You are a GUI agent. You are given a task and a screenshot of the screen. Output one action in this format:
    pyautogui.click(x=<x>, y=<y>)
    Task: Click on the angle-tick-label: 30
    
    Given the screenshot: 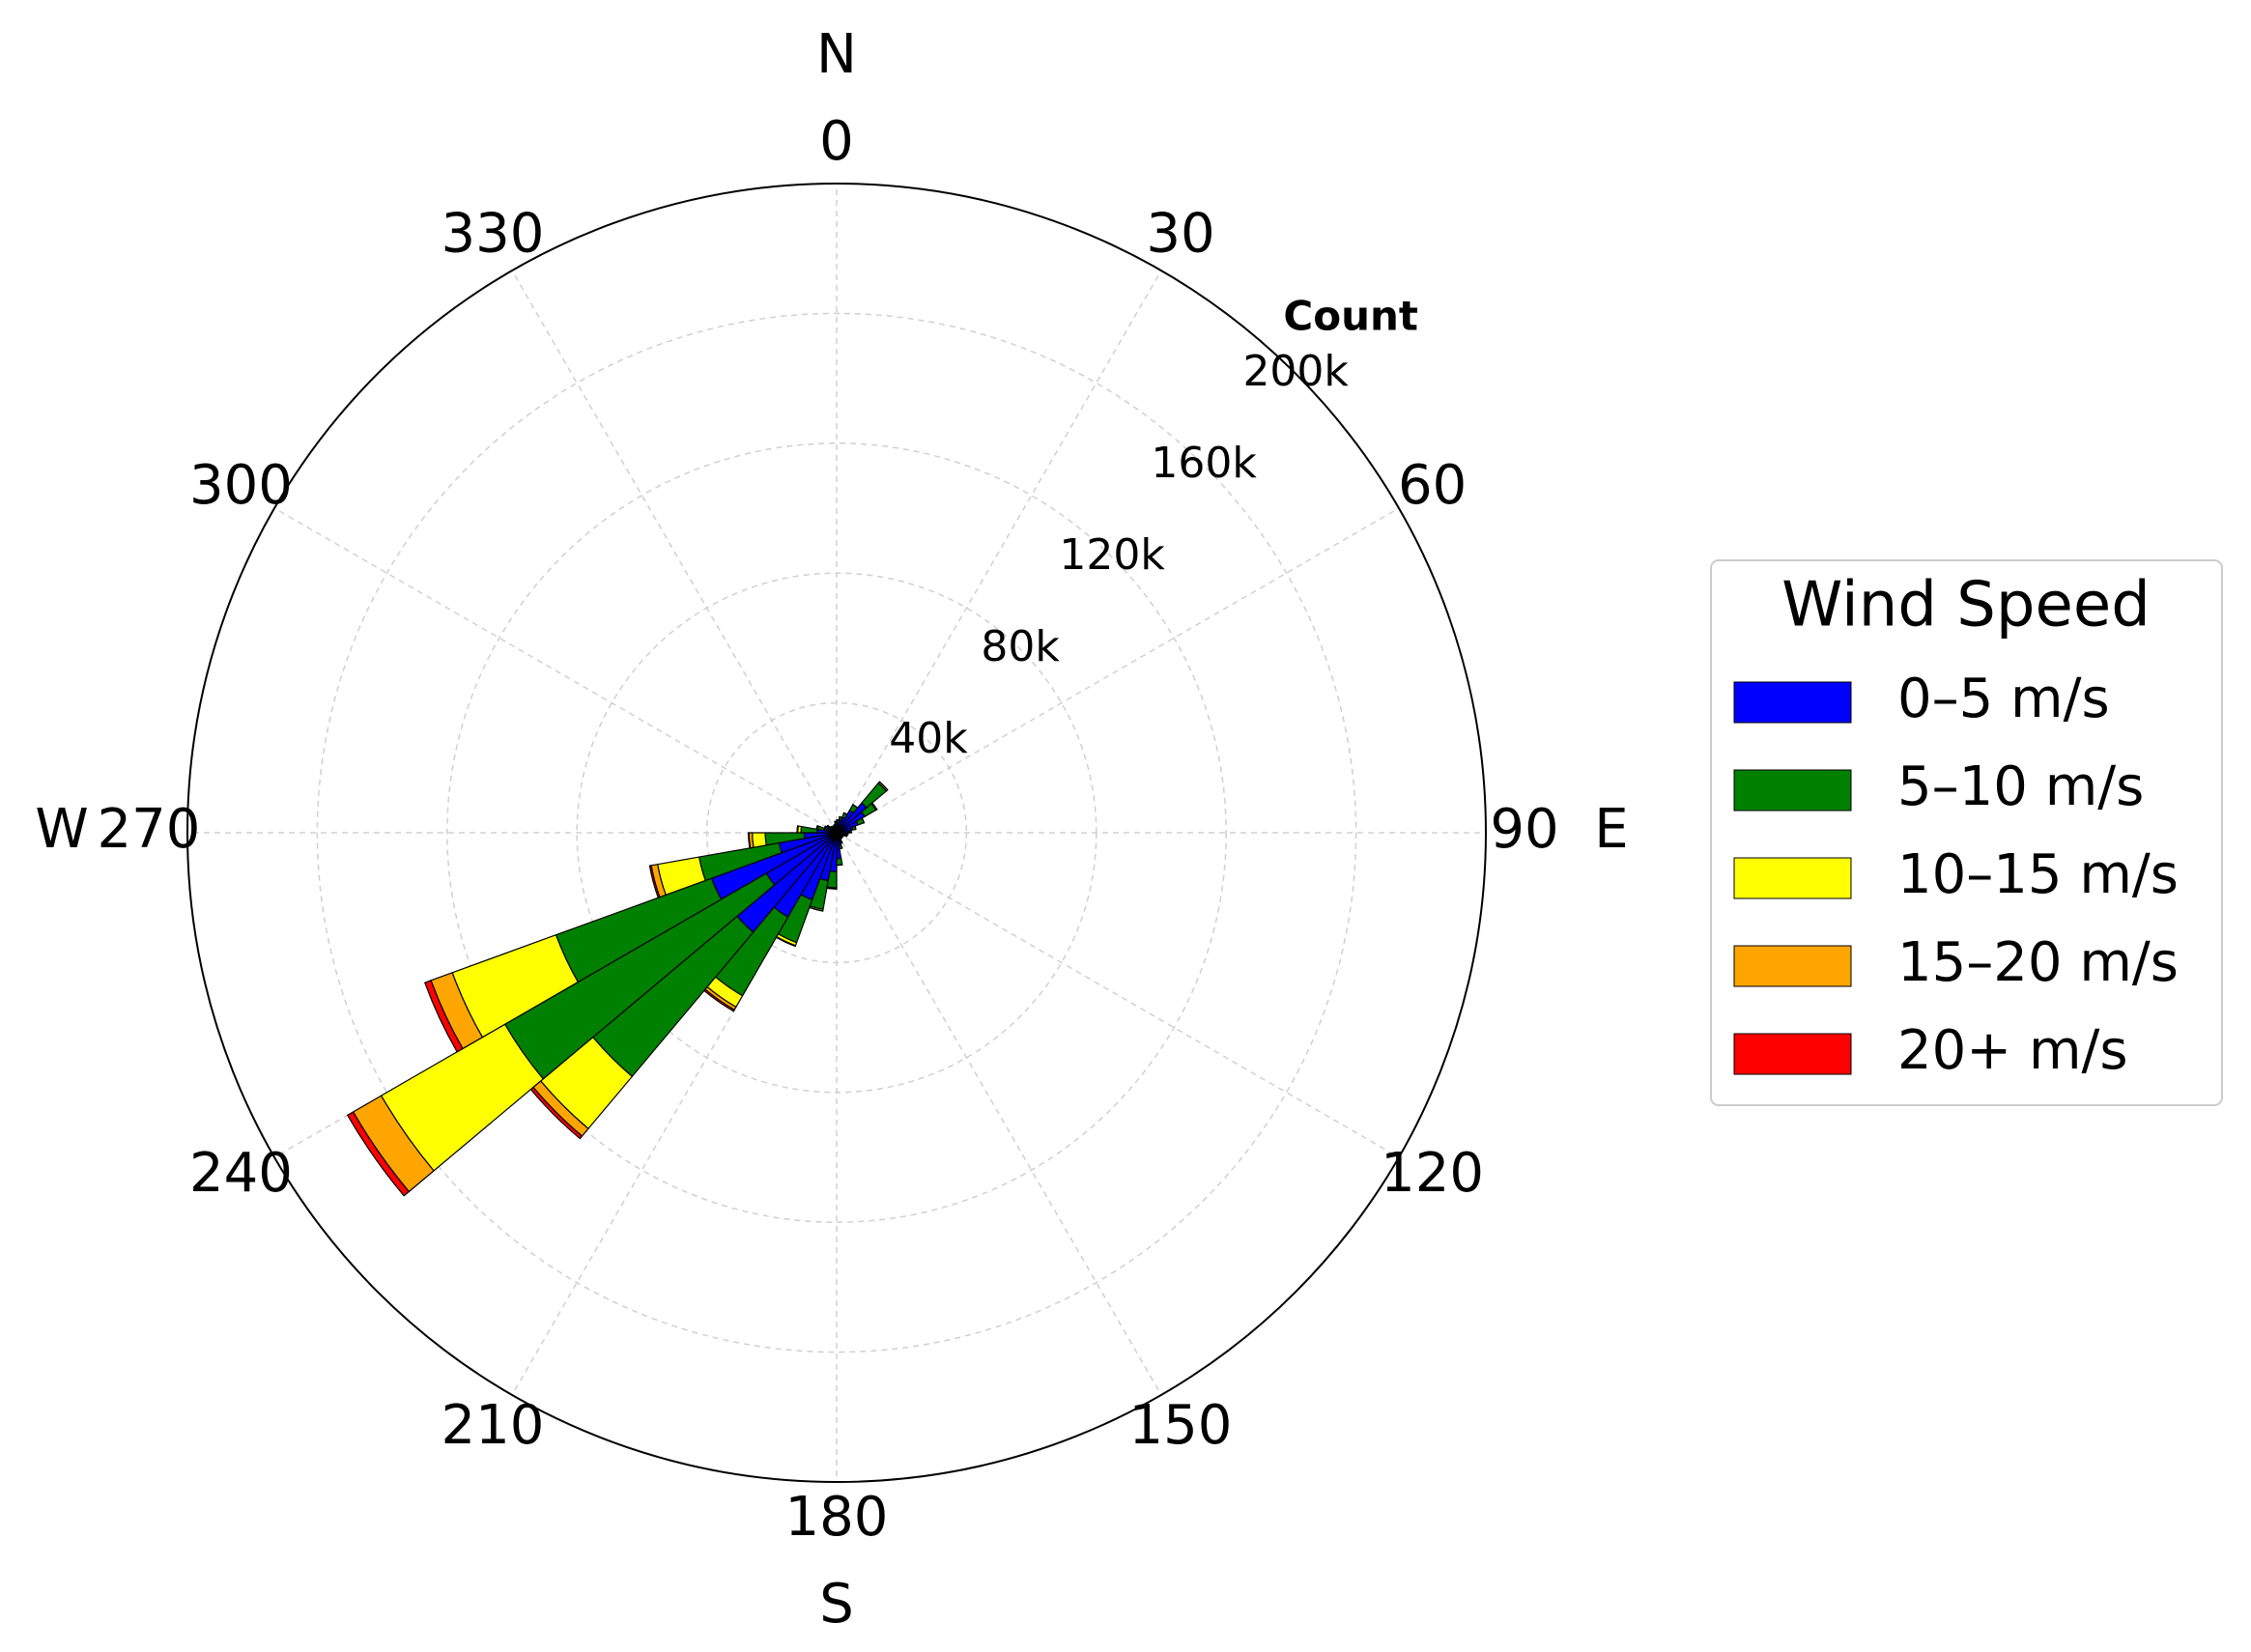 What is the action you would take?
    pyautogui.click(x=1180, y=234)
    